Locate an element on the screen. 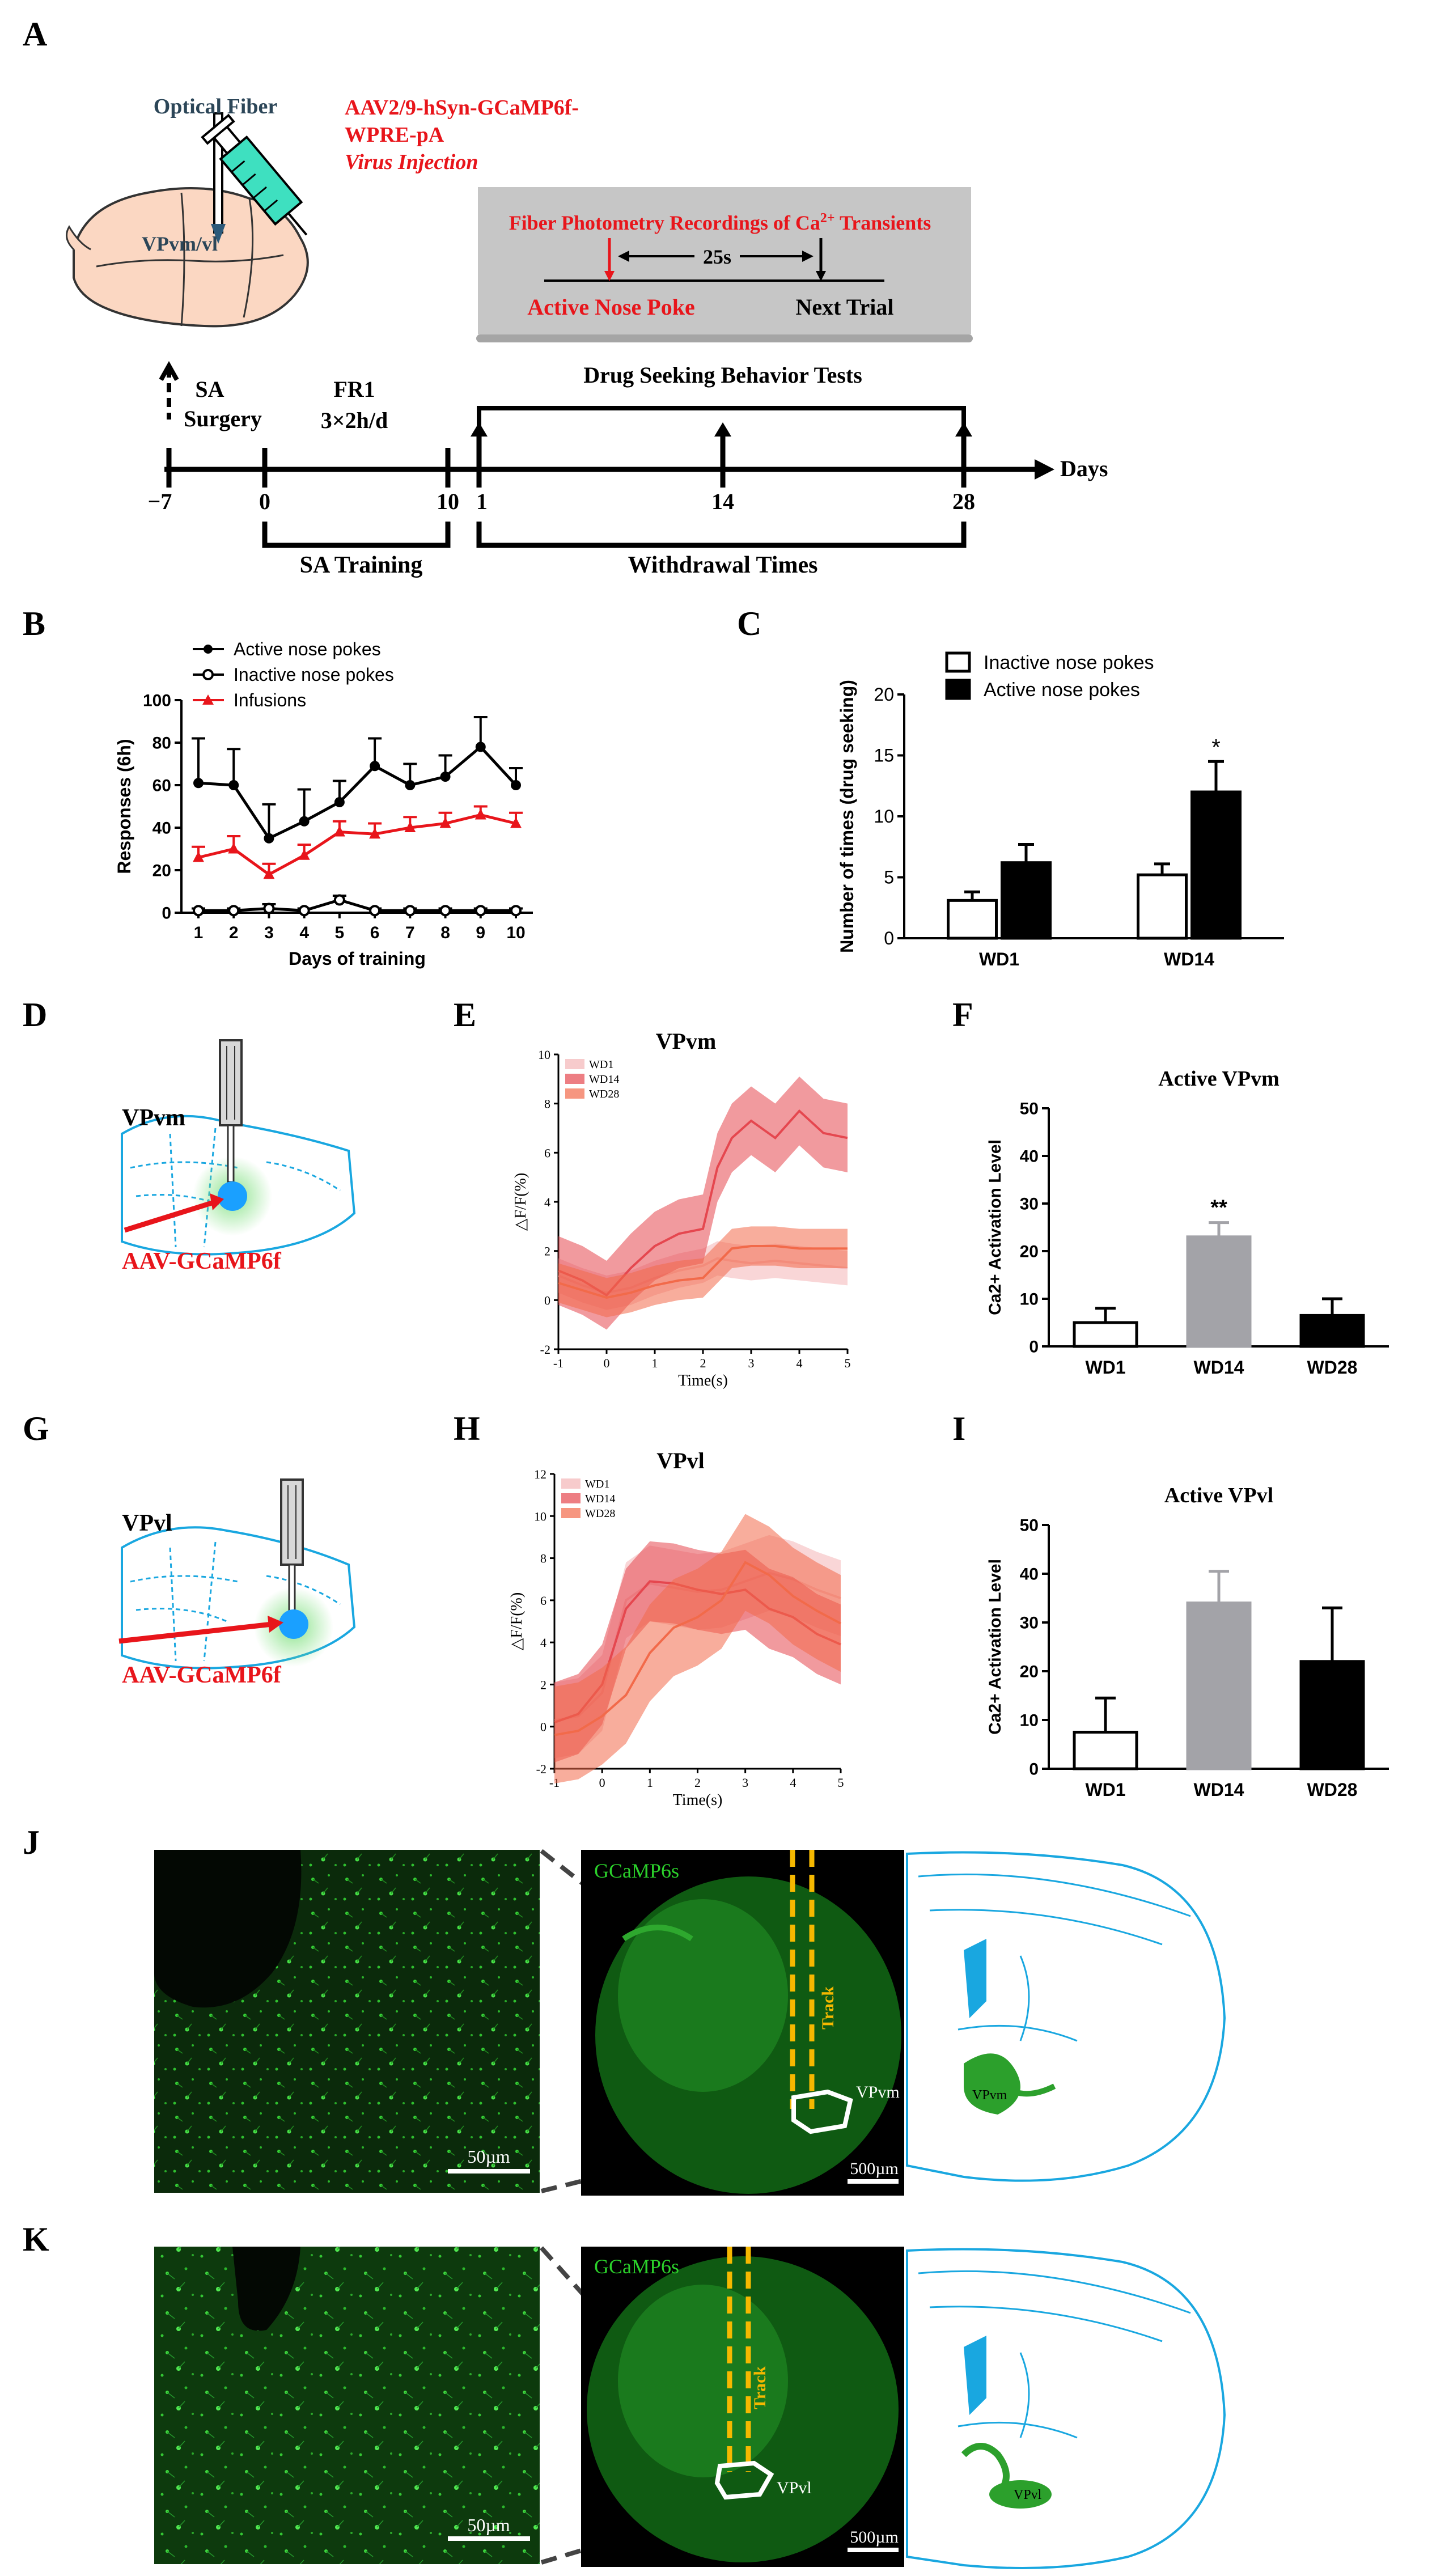 Image resolution: width=1432 pixels, height=2576 pixels. x-tick-label: 6 is located at coordinates (375, 932).